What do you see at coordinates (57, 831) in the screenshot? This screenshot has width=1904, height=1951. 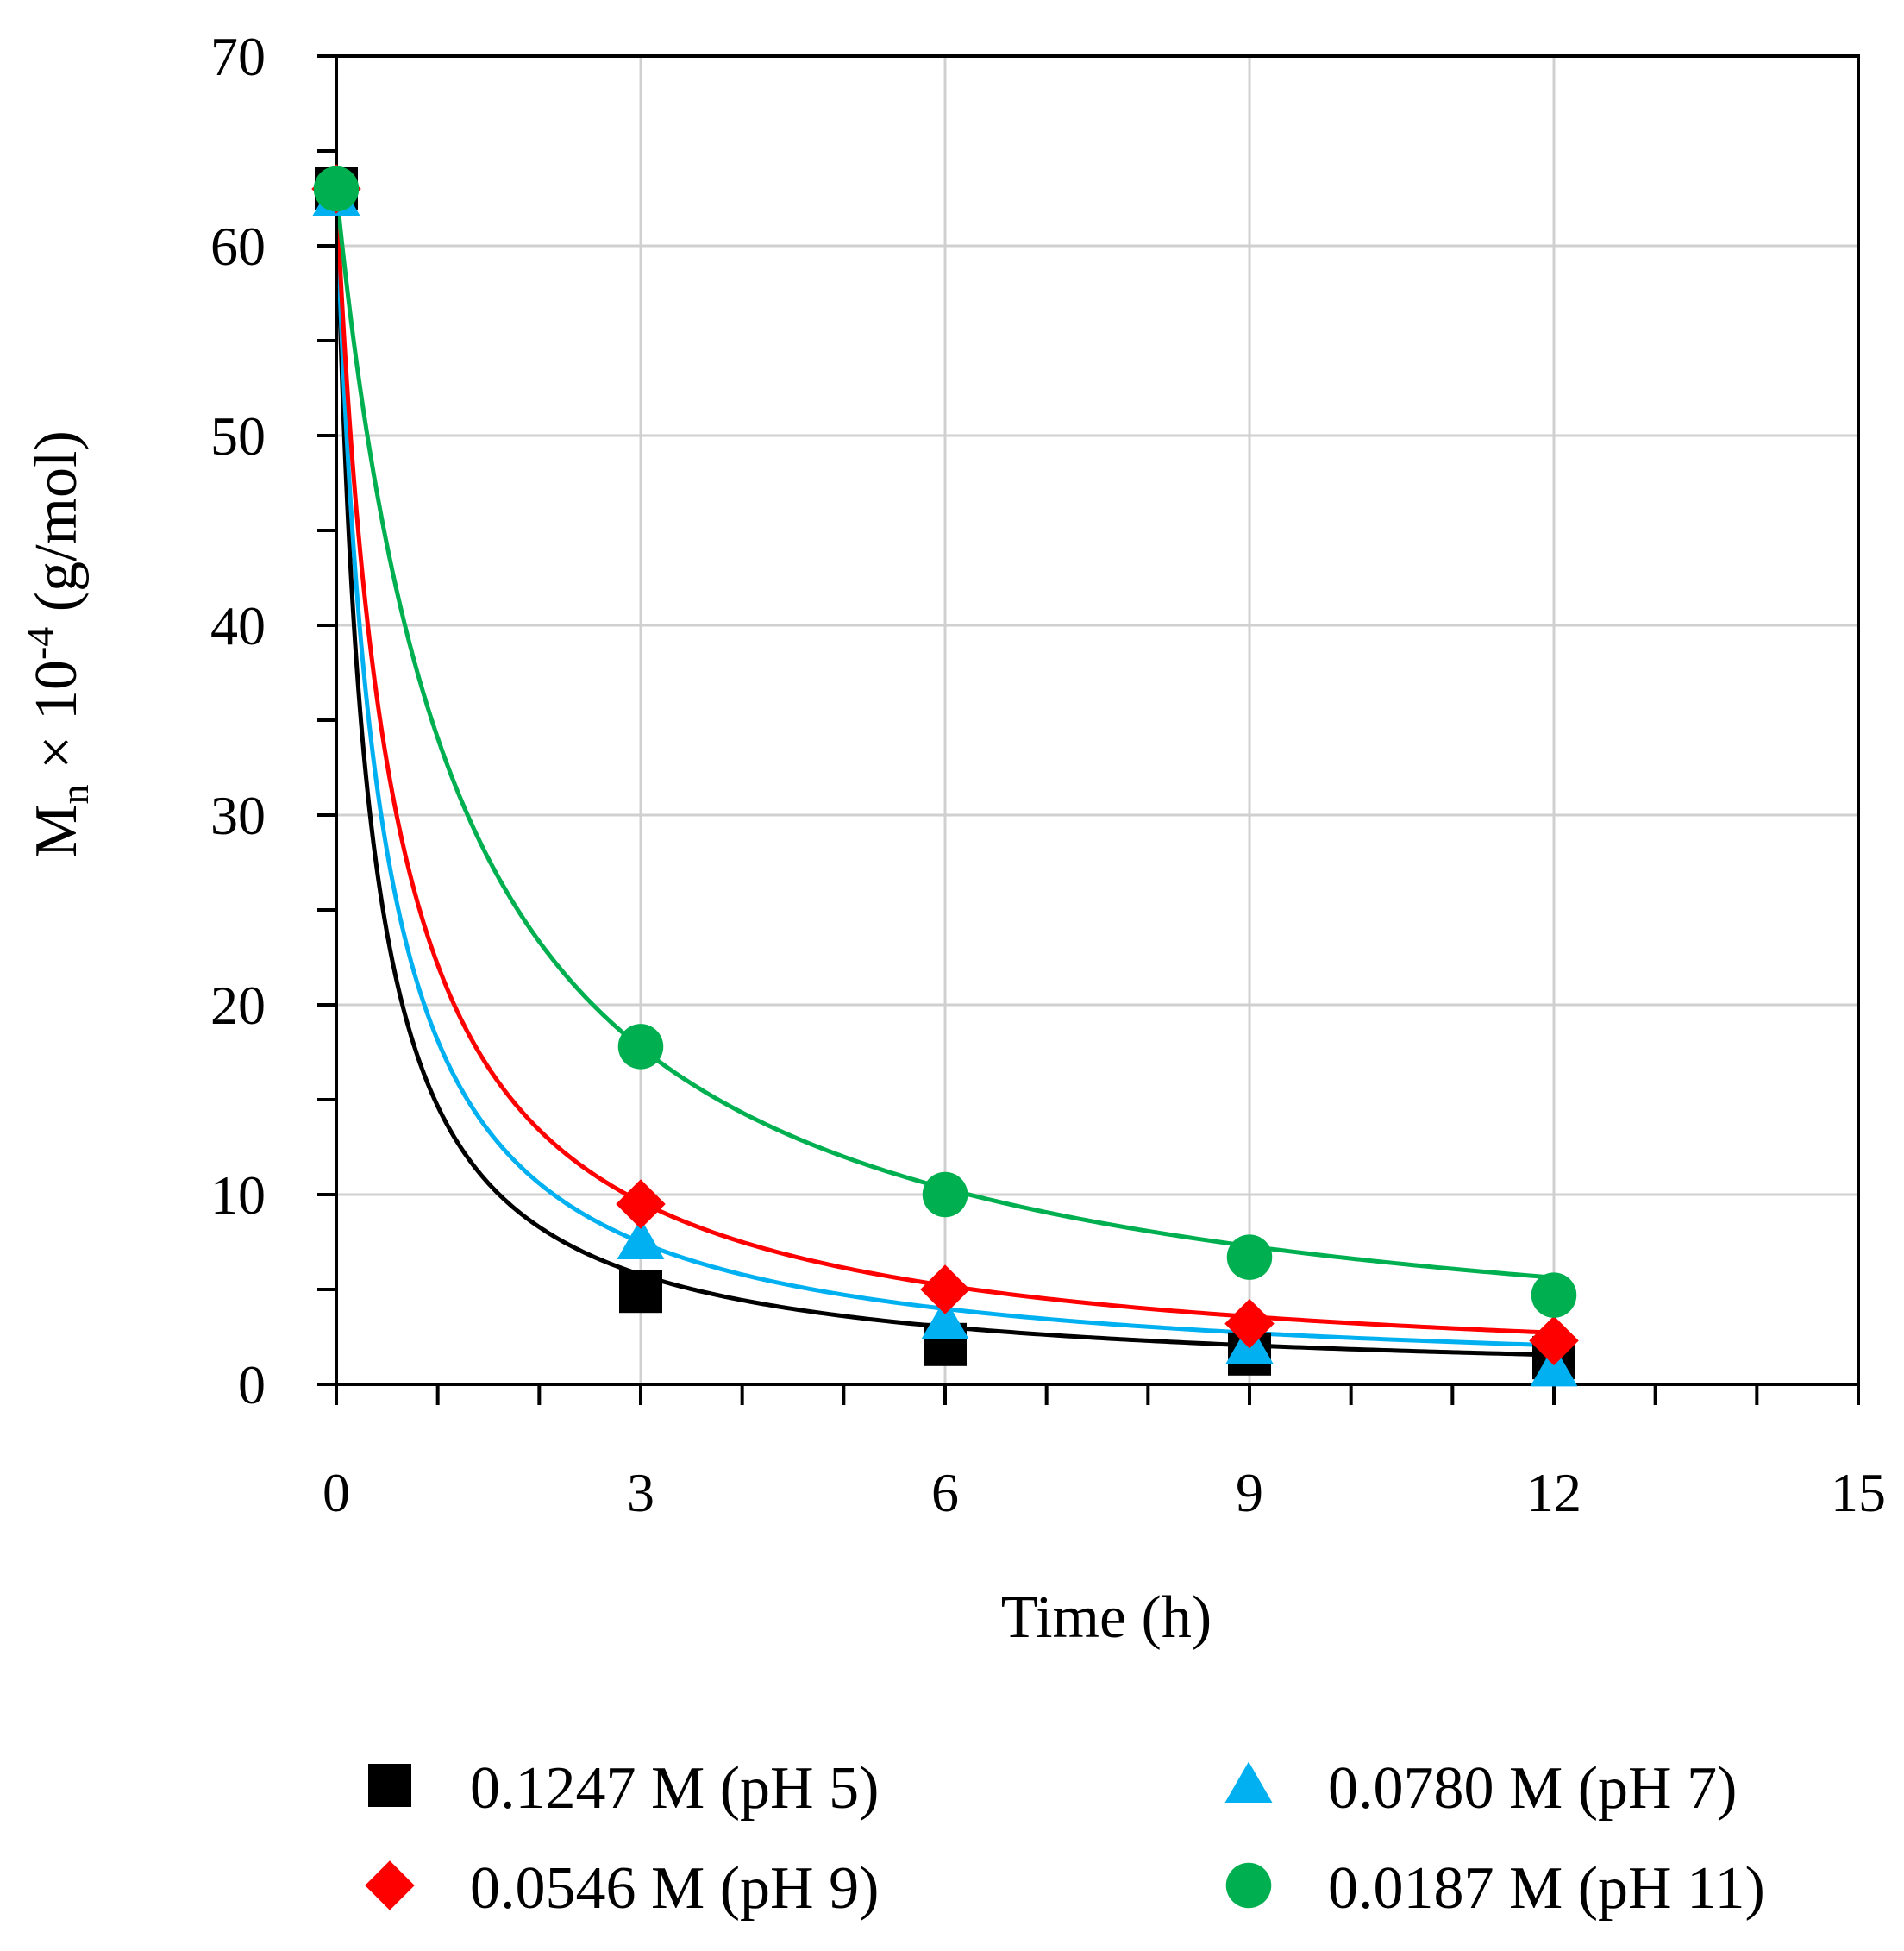 I see `y-axis-title-main: M` at bounding box center [57, 831].